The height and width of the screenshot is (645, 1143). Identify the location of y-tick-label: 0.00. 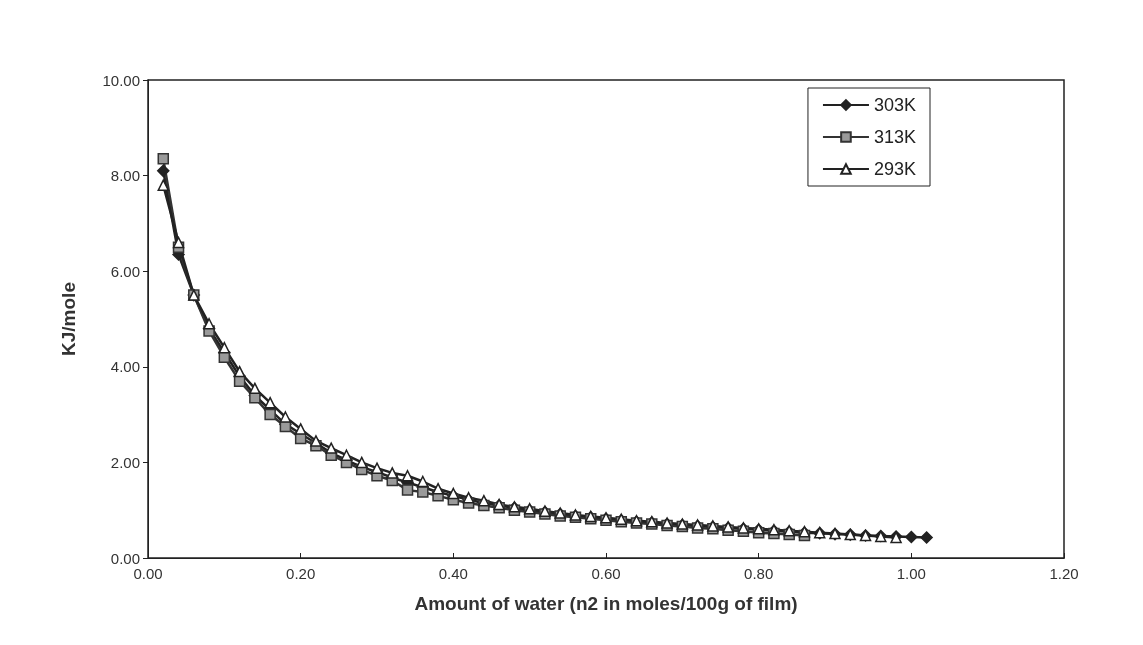
(125, 558).